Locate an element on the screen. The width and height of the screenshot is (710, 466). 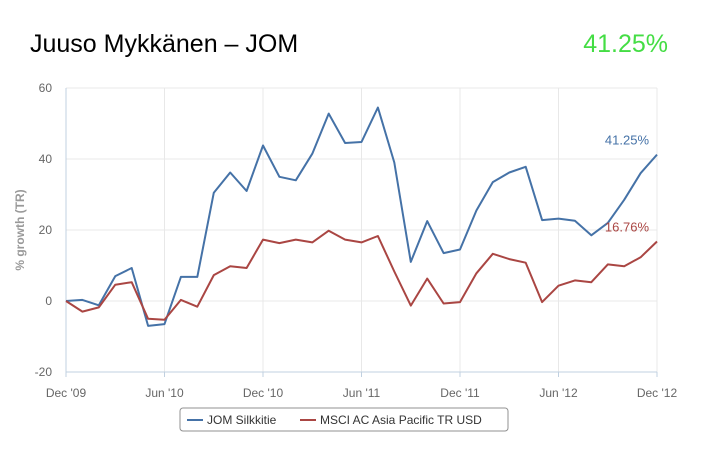
legend-box is located at coordinates (344, 419).